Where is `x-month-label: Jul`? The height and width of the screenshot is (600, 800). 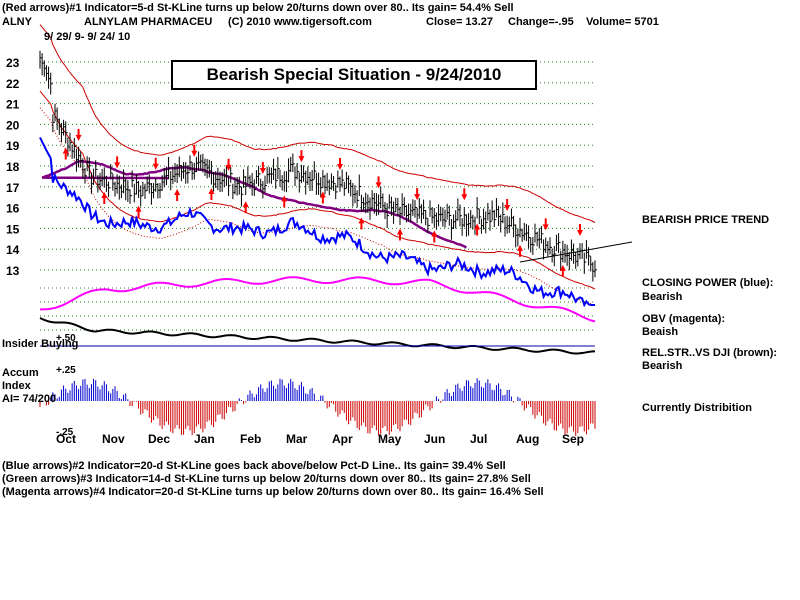
x-month-label: Jul is located at coordinates (478, 439).